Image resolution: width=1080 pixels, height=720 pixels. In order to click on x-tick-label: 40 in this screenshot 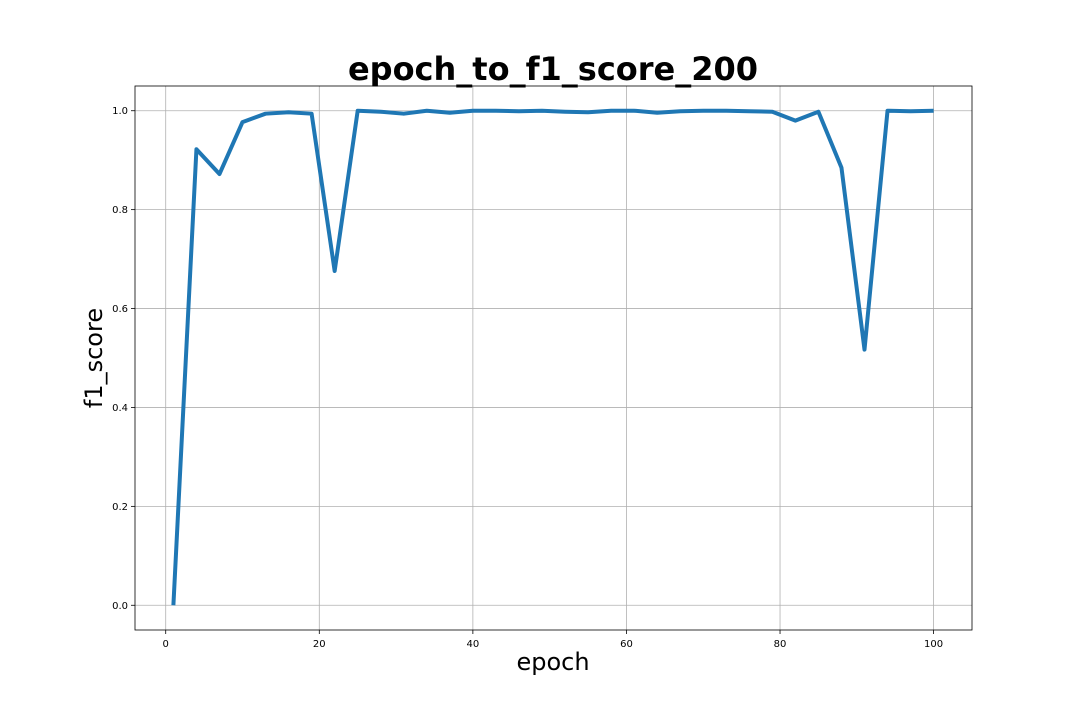, I will do `click(473, 644)`.